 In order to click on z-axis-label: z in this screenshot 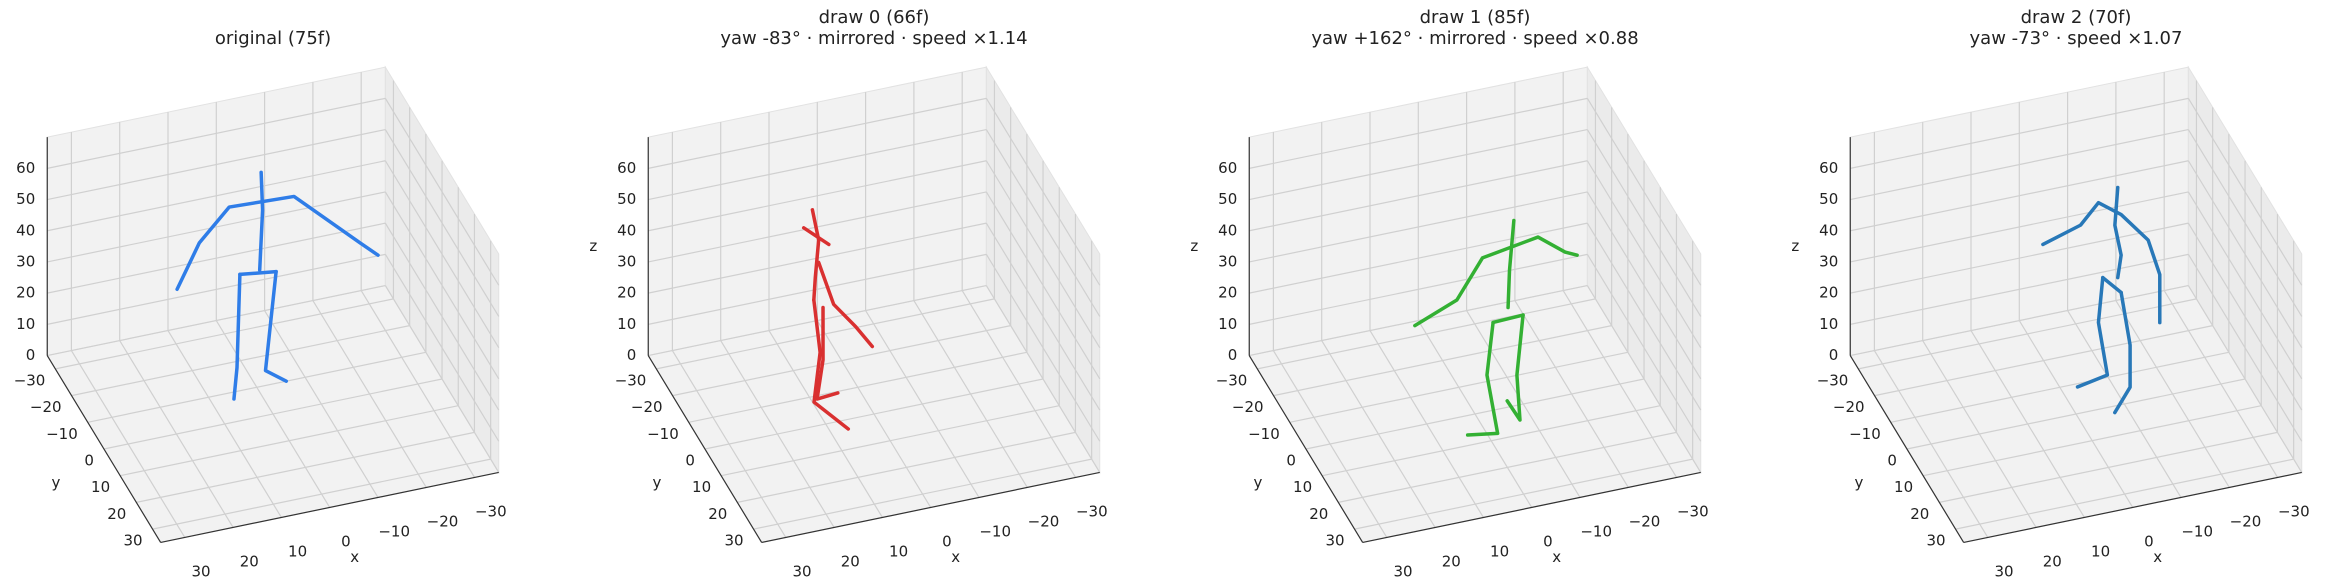, I will do `click(593, 246)`.